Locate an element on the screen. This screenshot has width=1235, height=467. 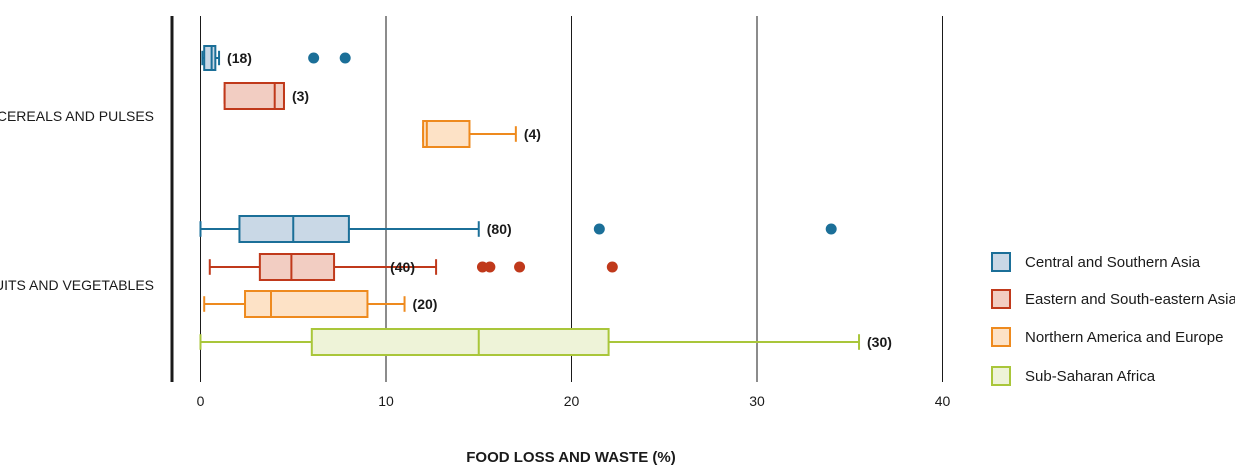
box-1-1: (40) is located at coordinates (413, 267).